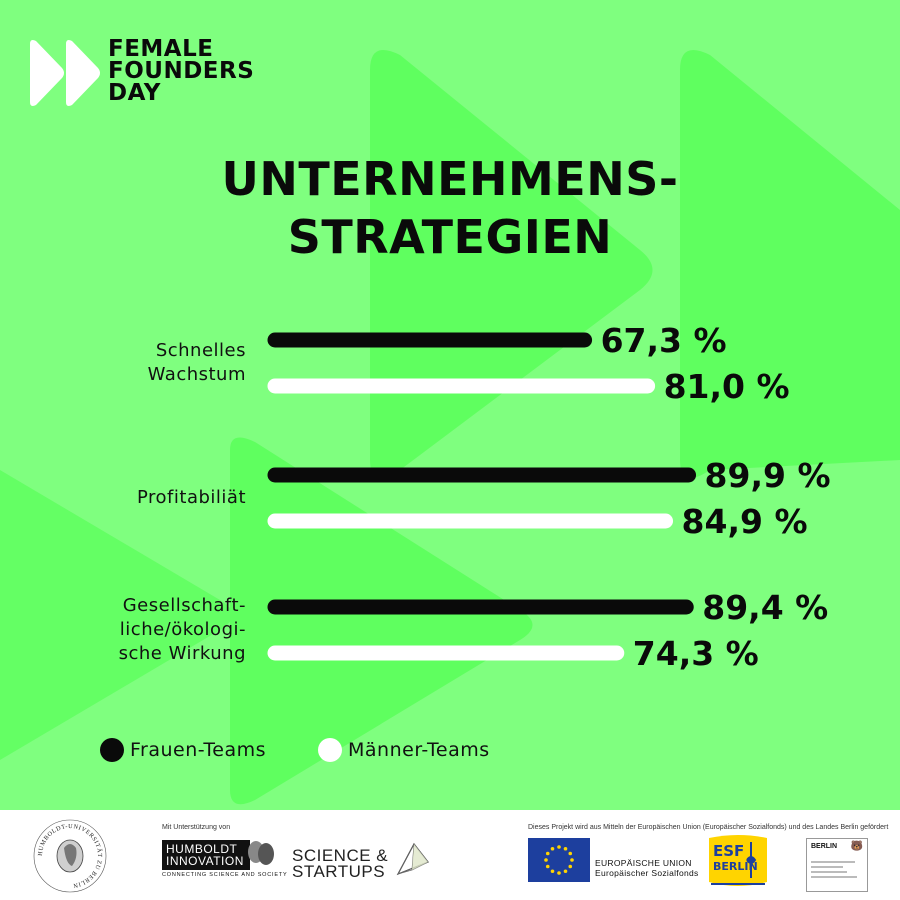 The image size is (900, 900). Describe the element at coordinates (450, 208) in the screenshot. I see `page-title: UNTERNEHMENS- STRATEGIEN` at that location.